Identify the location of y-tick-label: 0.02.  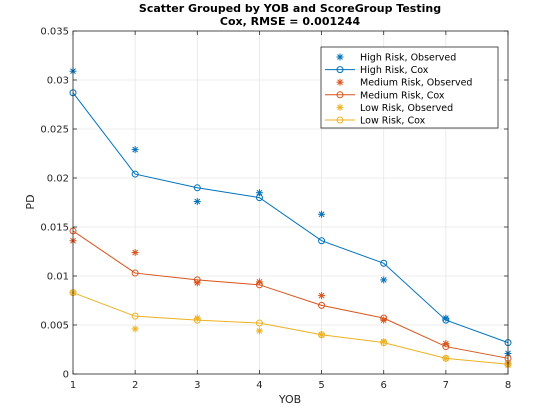
(58, 179).